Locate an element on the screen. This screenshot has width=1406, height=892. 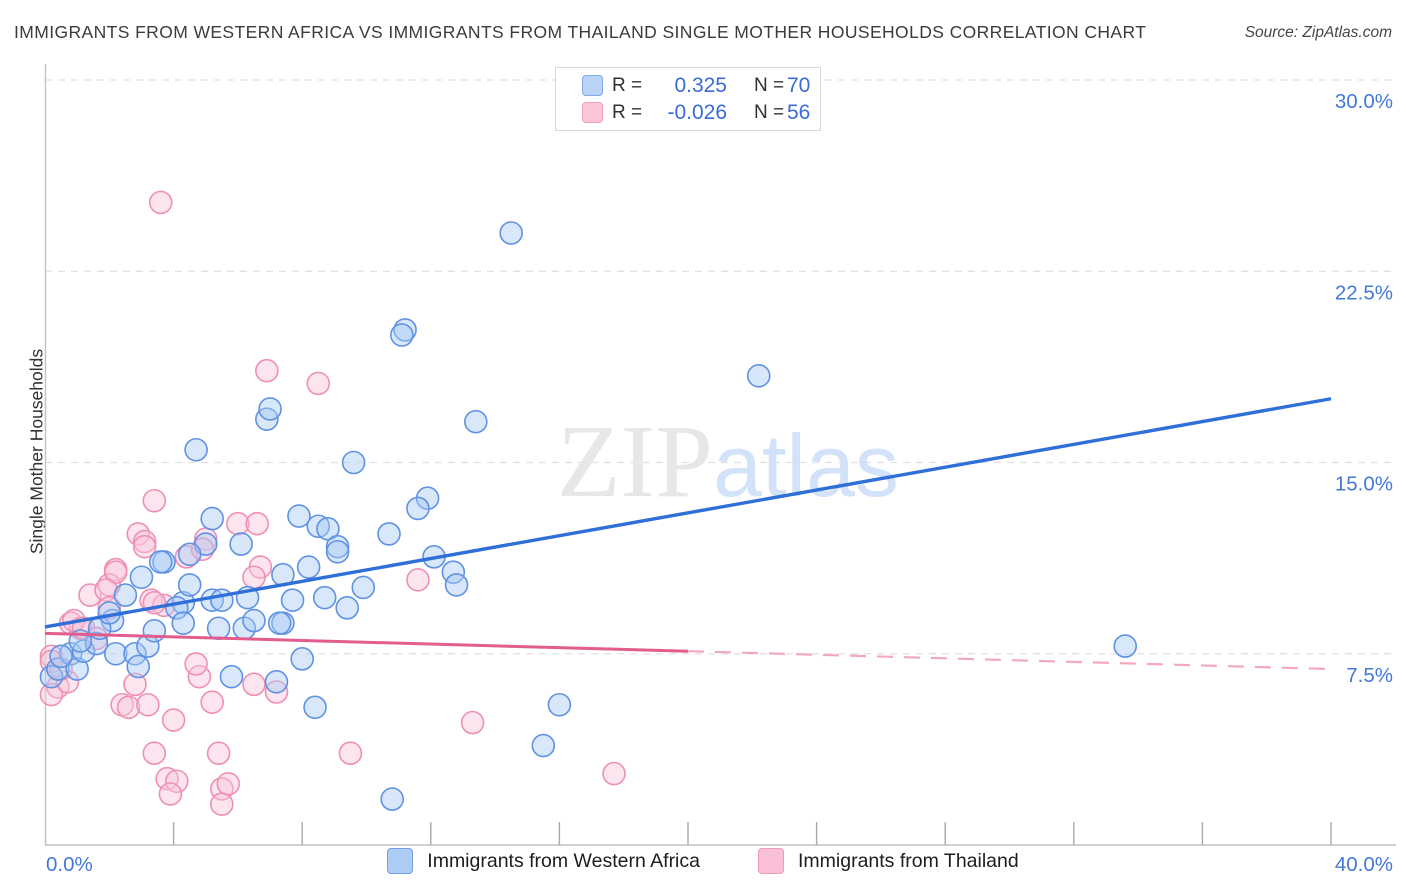
y-tick-label-7.5: 7.5% is located at coordinates (1369, 675).